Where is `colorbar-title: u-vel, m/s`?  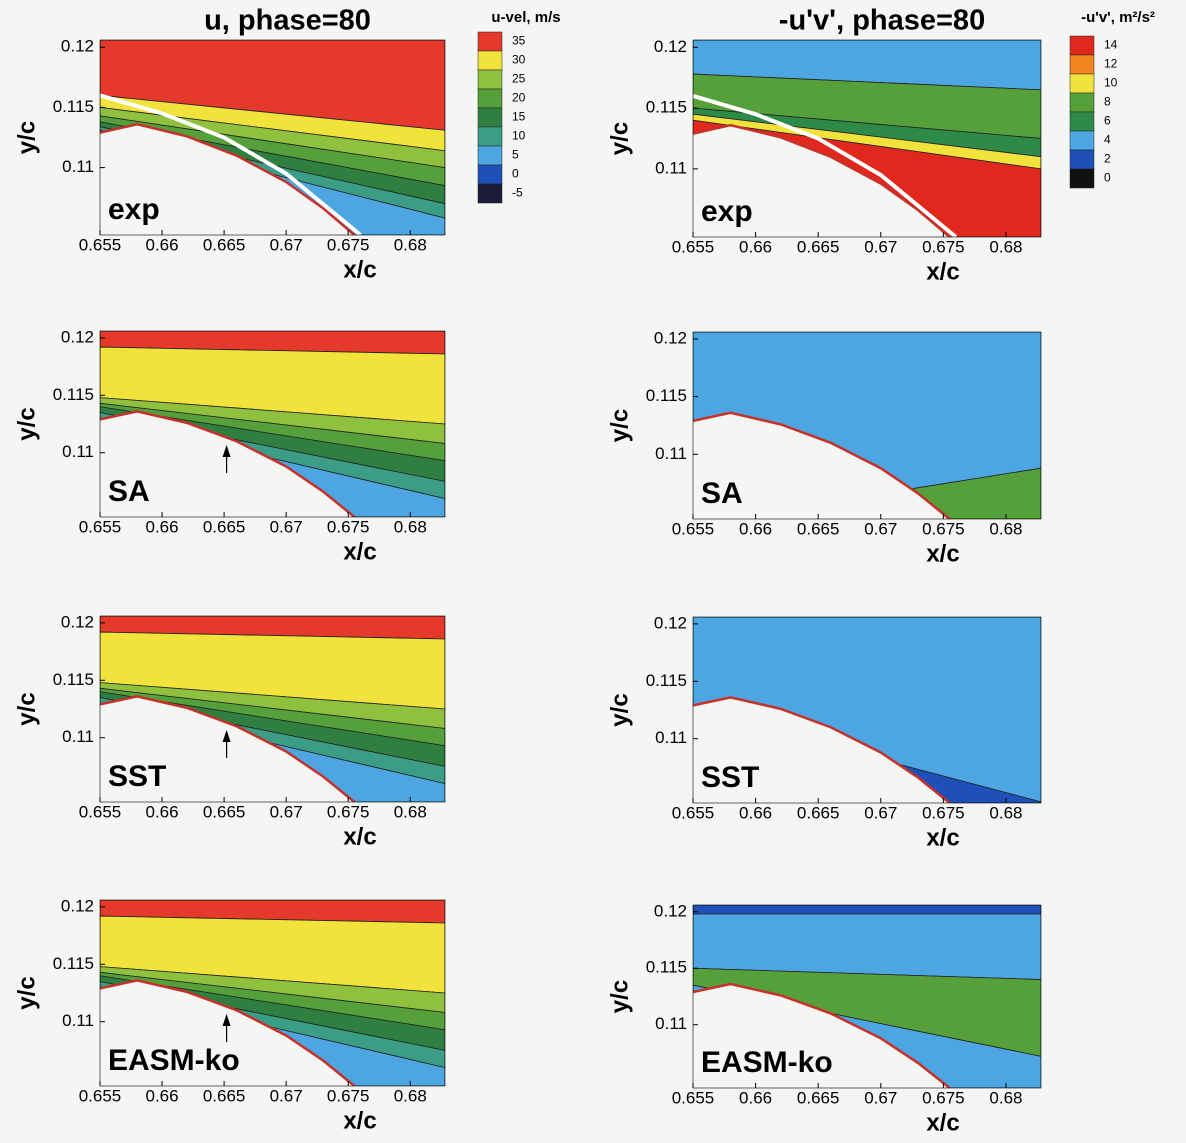 colorbar-title: u-vel, m/s is located at coordinates (525, 17).